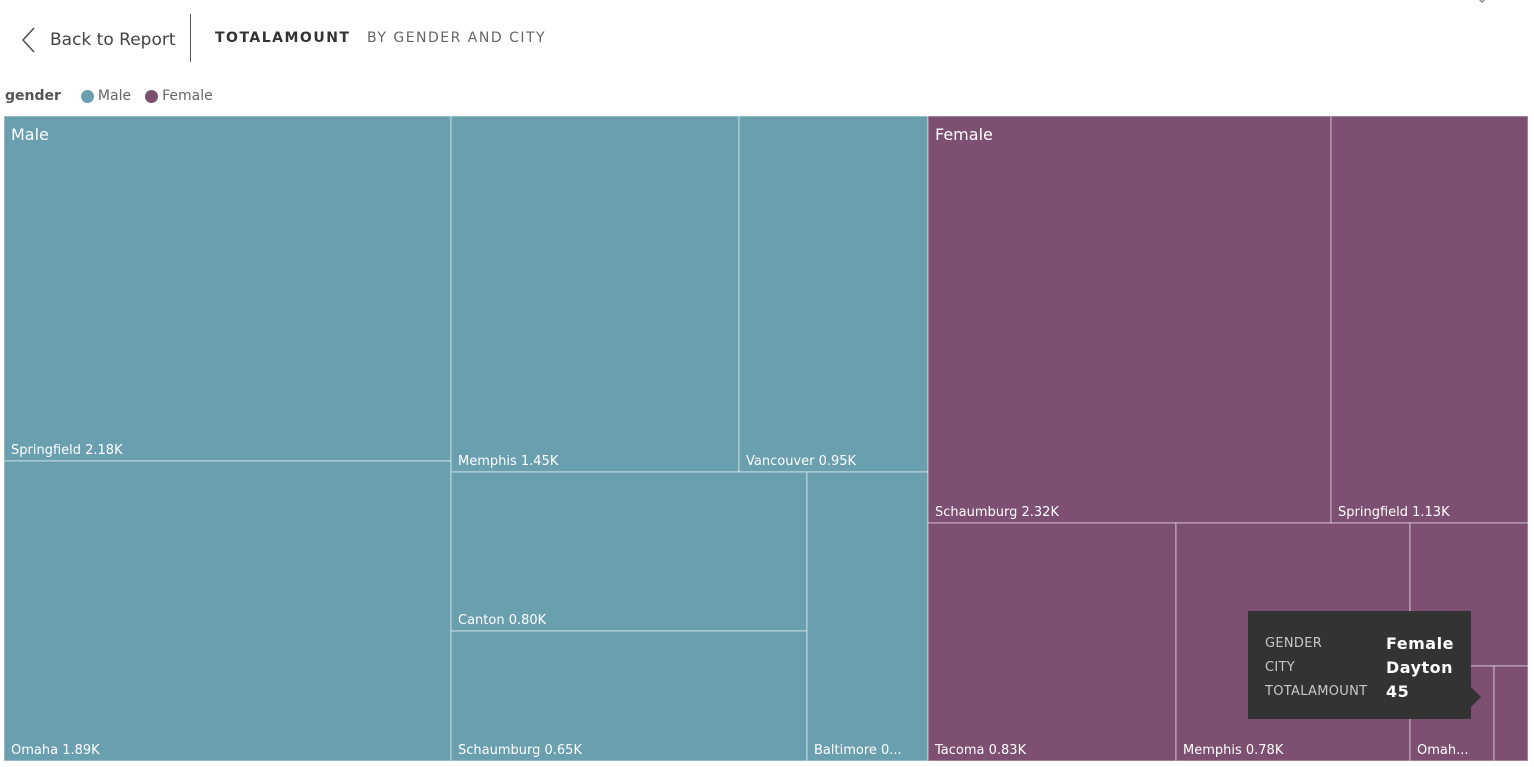 The height and width of the screenshot is (767, 1534). What do you see at coordinates (1233, 750) in the screenshot?
I see `treemap-tile-label: Memphis 0.78K` at bounding box center [1233, 750].